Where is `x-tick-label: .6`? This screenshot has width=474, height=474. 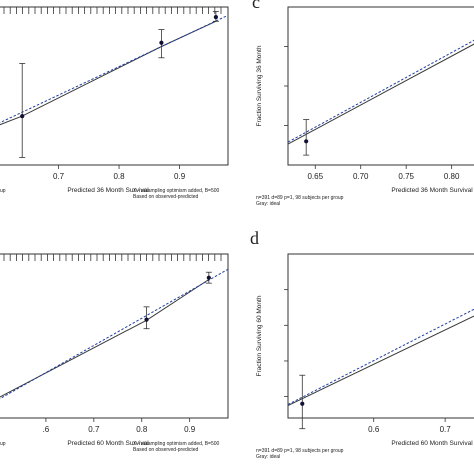
x-tick-label: .6 is located at coordinates (46, 429).